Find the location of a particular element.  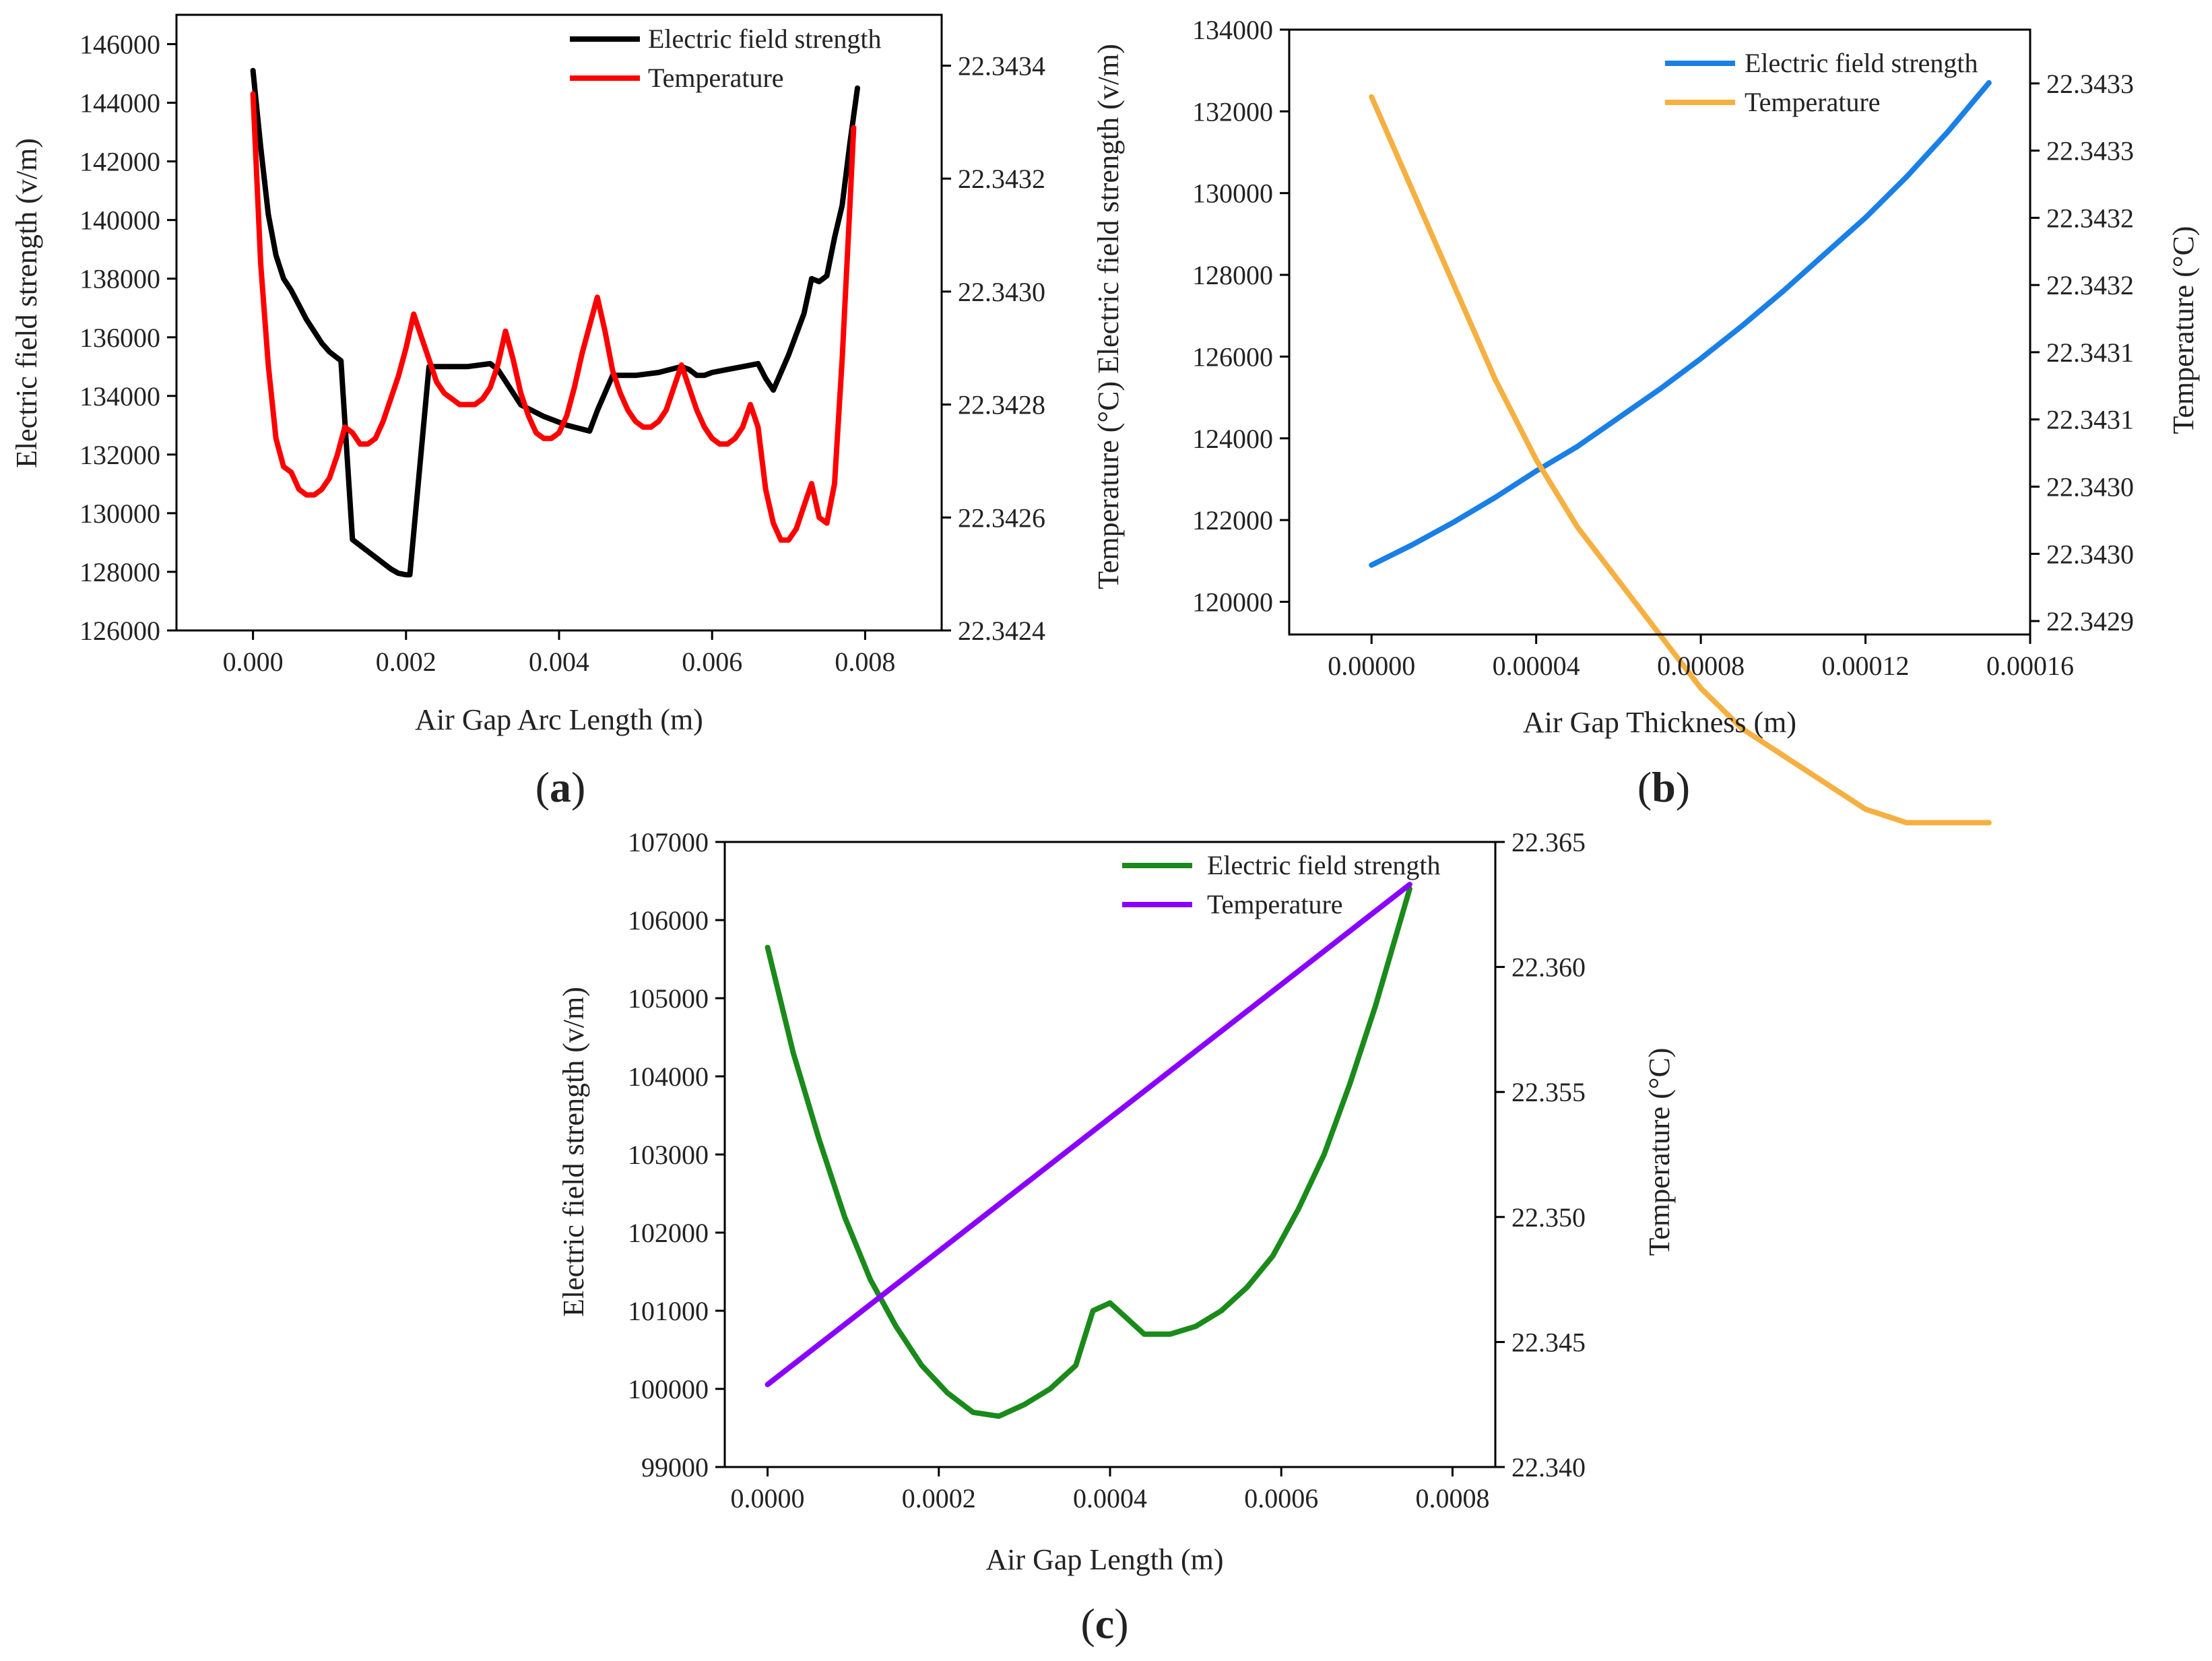

panel-b-x-tick-label: 0.00008 is located at coordinates (1701, 666).